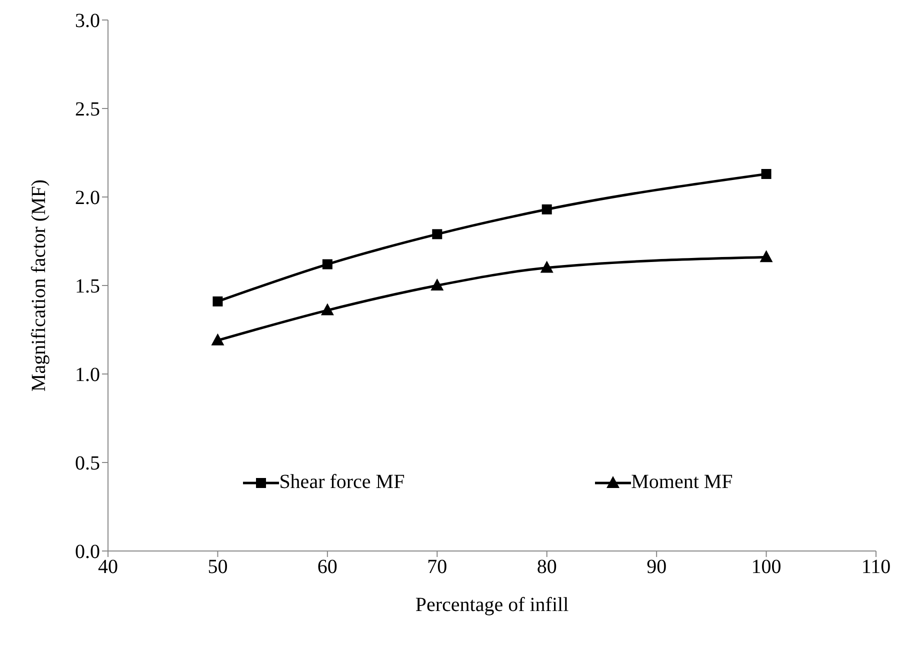 The height and width of the screenshot is (652, 904). I want to click on x-tick-label: 50, so click(218, 567).